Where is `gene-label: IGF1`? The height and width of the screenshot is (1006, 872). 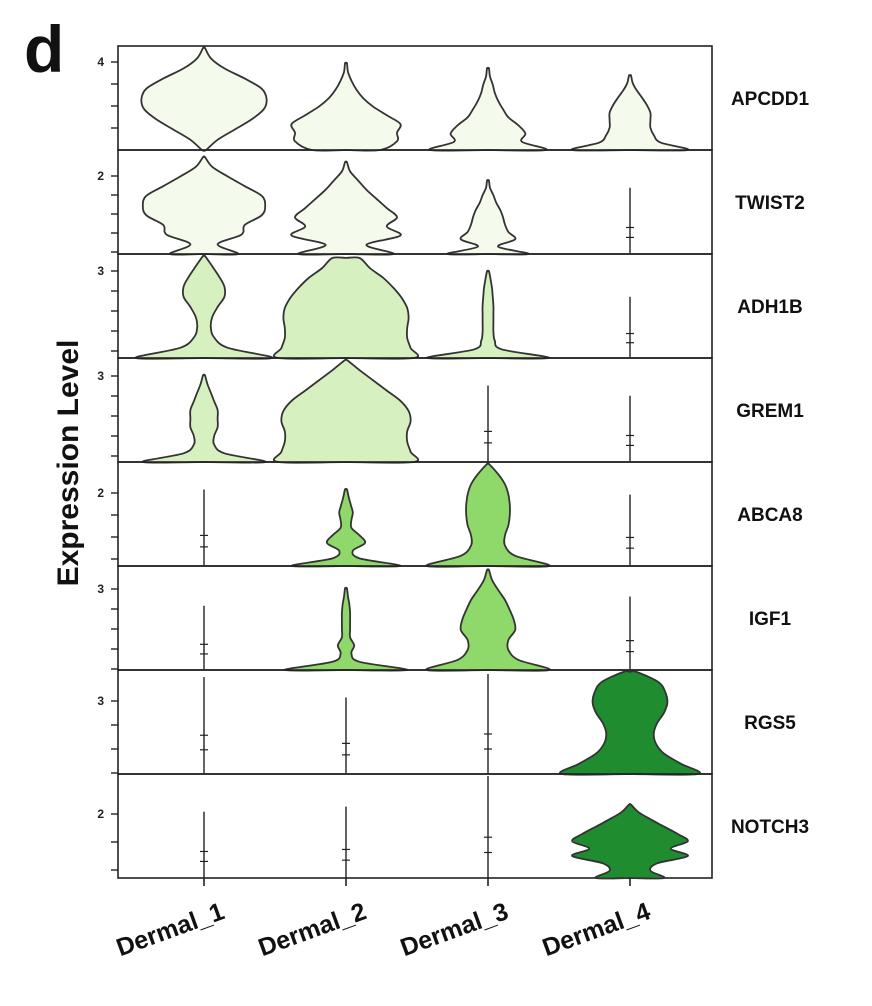 gene-label: IGF1 is located at coordinates (770, 619).